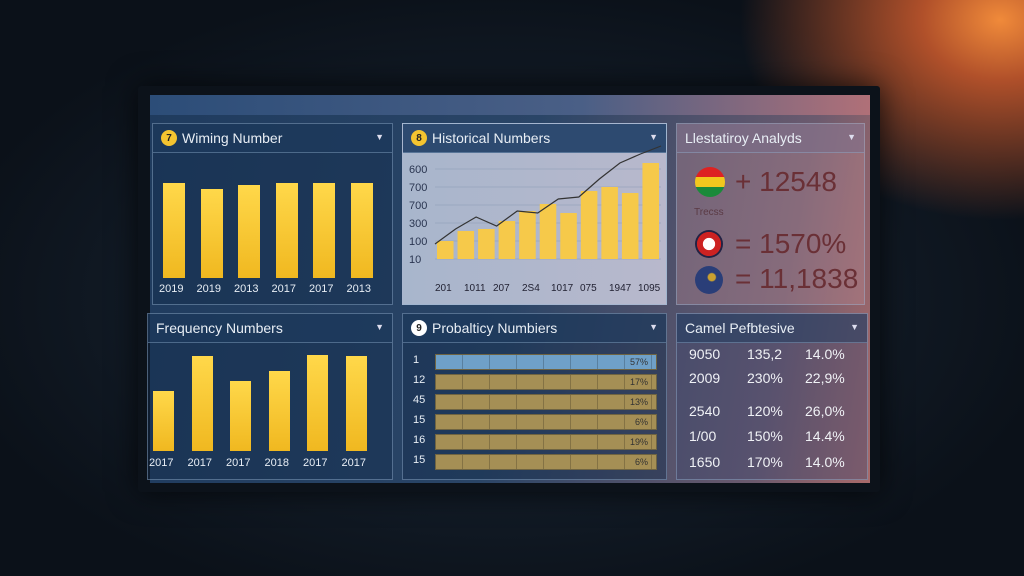  I want to click on x-tick-label: 1095, so click(649, 288).